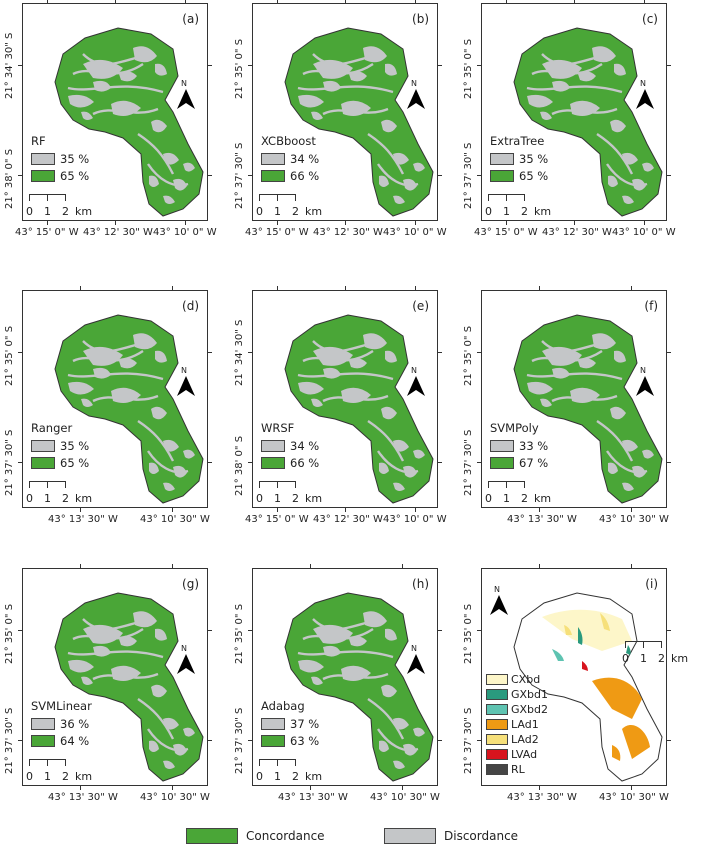  What do you see at coordinates (75, 463) in the screenshot?
I see `concordance-percent: 65 %` at bounding box center [75, 463].